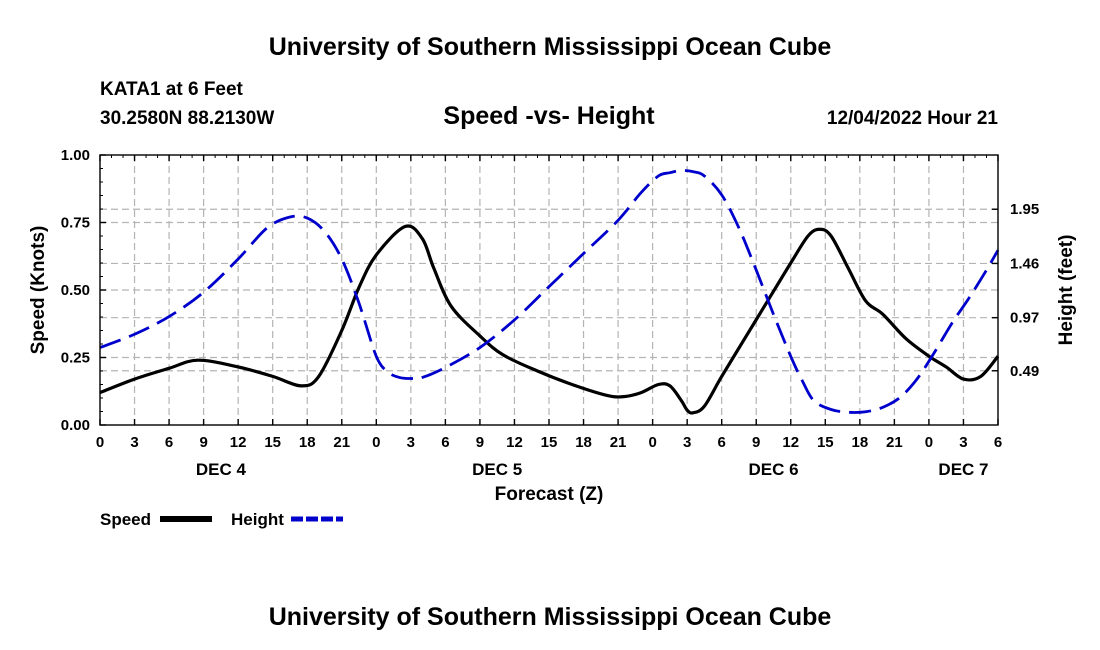 The height and width of the screenshot is (650, 1100). Describe the element at coordinates (1024, 318) in the screenshot. I see `y-right-tick-label: 0.97` at that location.